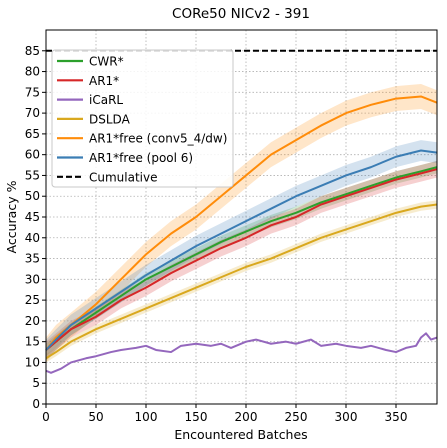 This screenshot has width=447, height=448. What do you see at coordinates (224, 414) in the screenshot?
I see `x-axis-ticks: 0 50 100 150 200 250 300 350` at bounding box center [224, 414].